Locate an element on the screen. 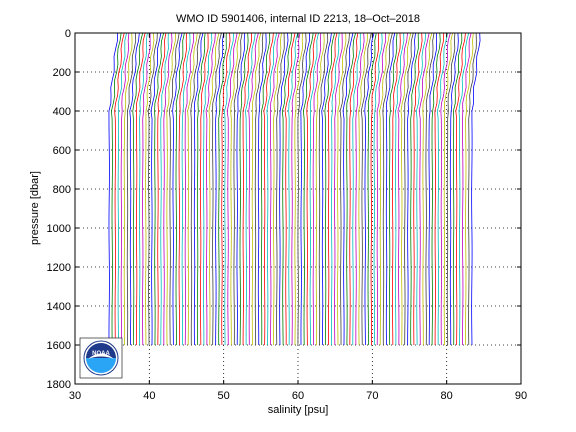  x-tick-label: 70 is located at coordinates (372, 396).